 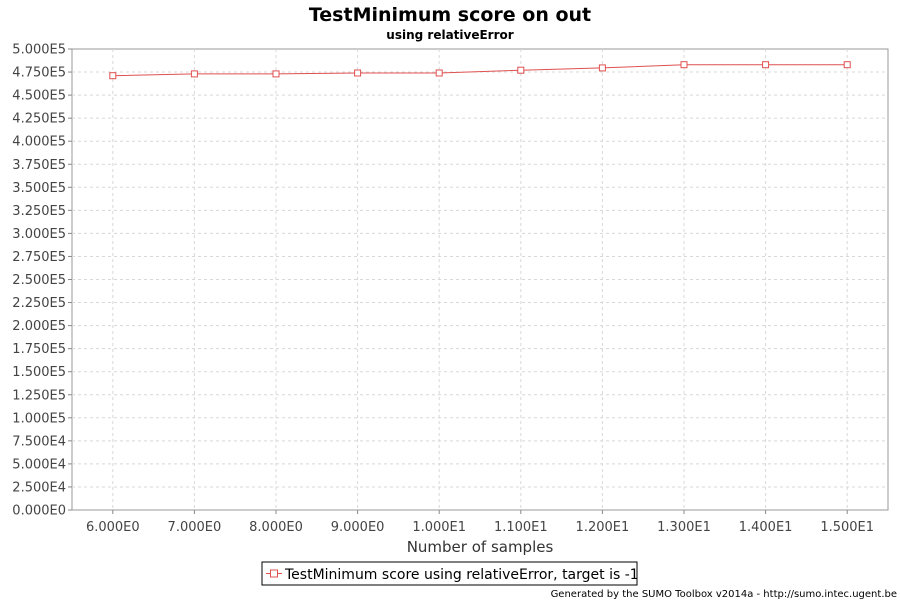 What do you see at coordinates (39, 487) in the screenshot?
I see `y-tick-label: 2.500E4` at bounding box center [39, 487].